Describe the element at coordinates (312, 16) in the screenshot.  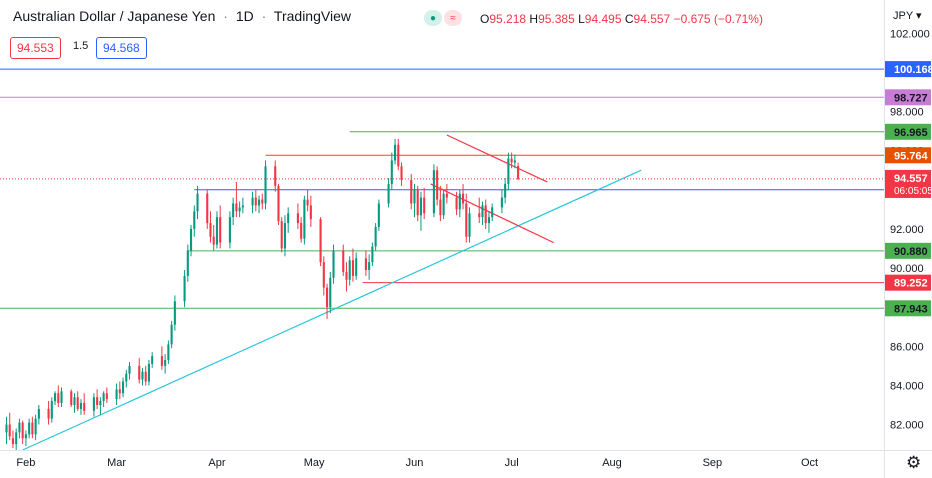
I see `brand-label: TradingView` at that location.